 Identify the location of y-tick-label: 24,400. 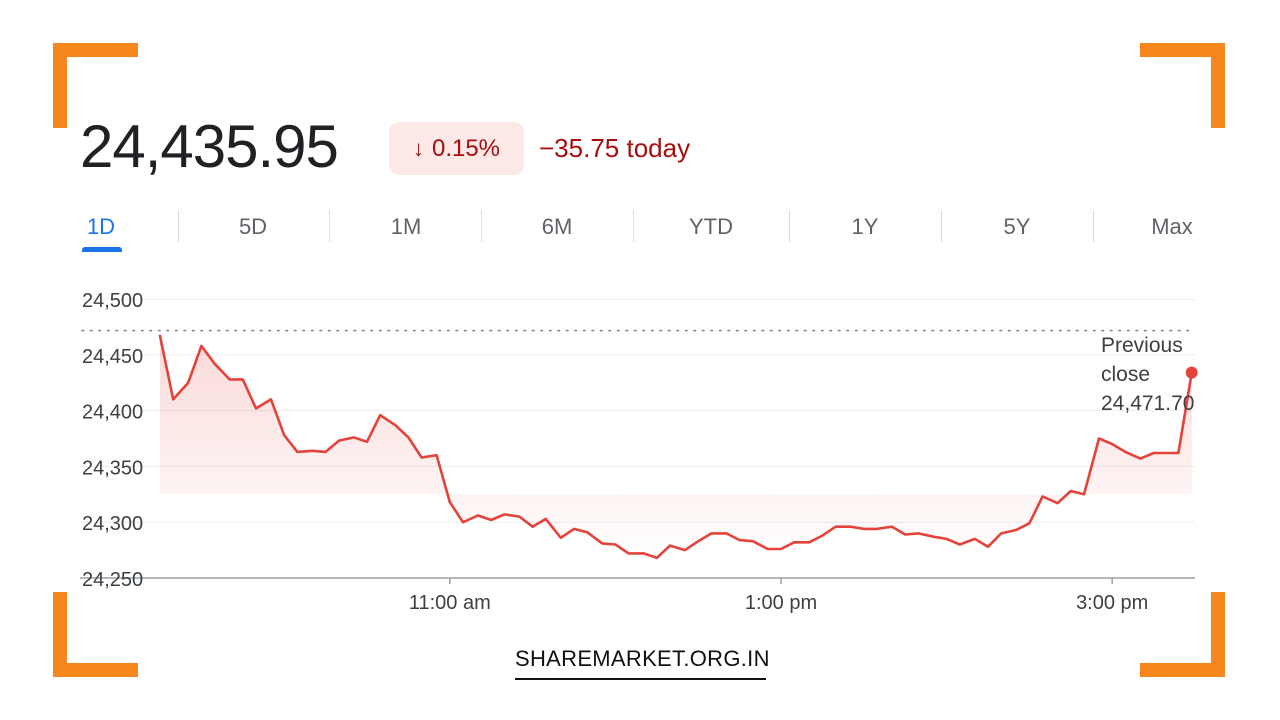
(112, 413).